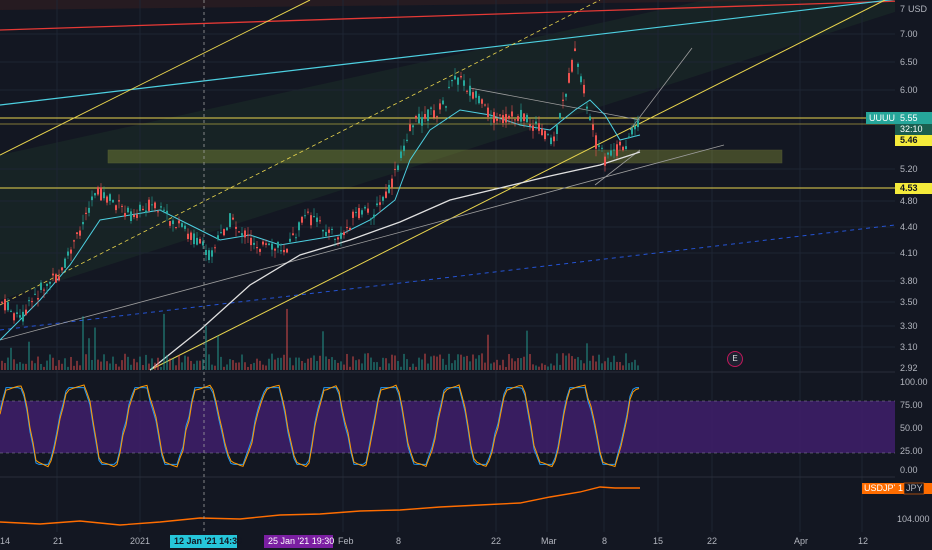  Describe the element at coordinates (445, 156) in the screenshot. I see `support-zone` at that location.